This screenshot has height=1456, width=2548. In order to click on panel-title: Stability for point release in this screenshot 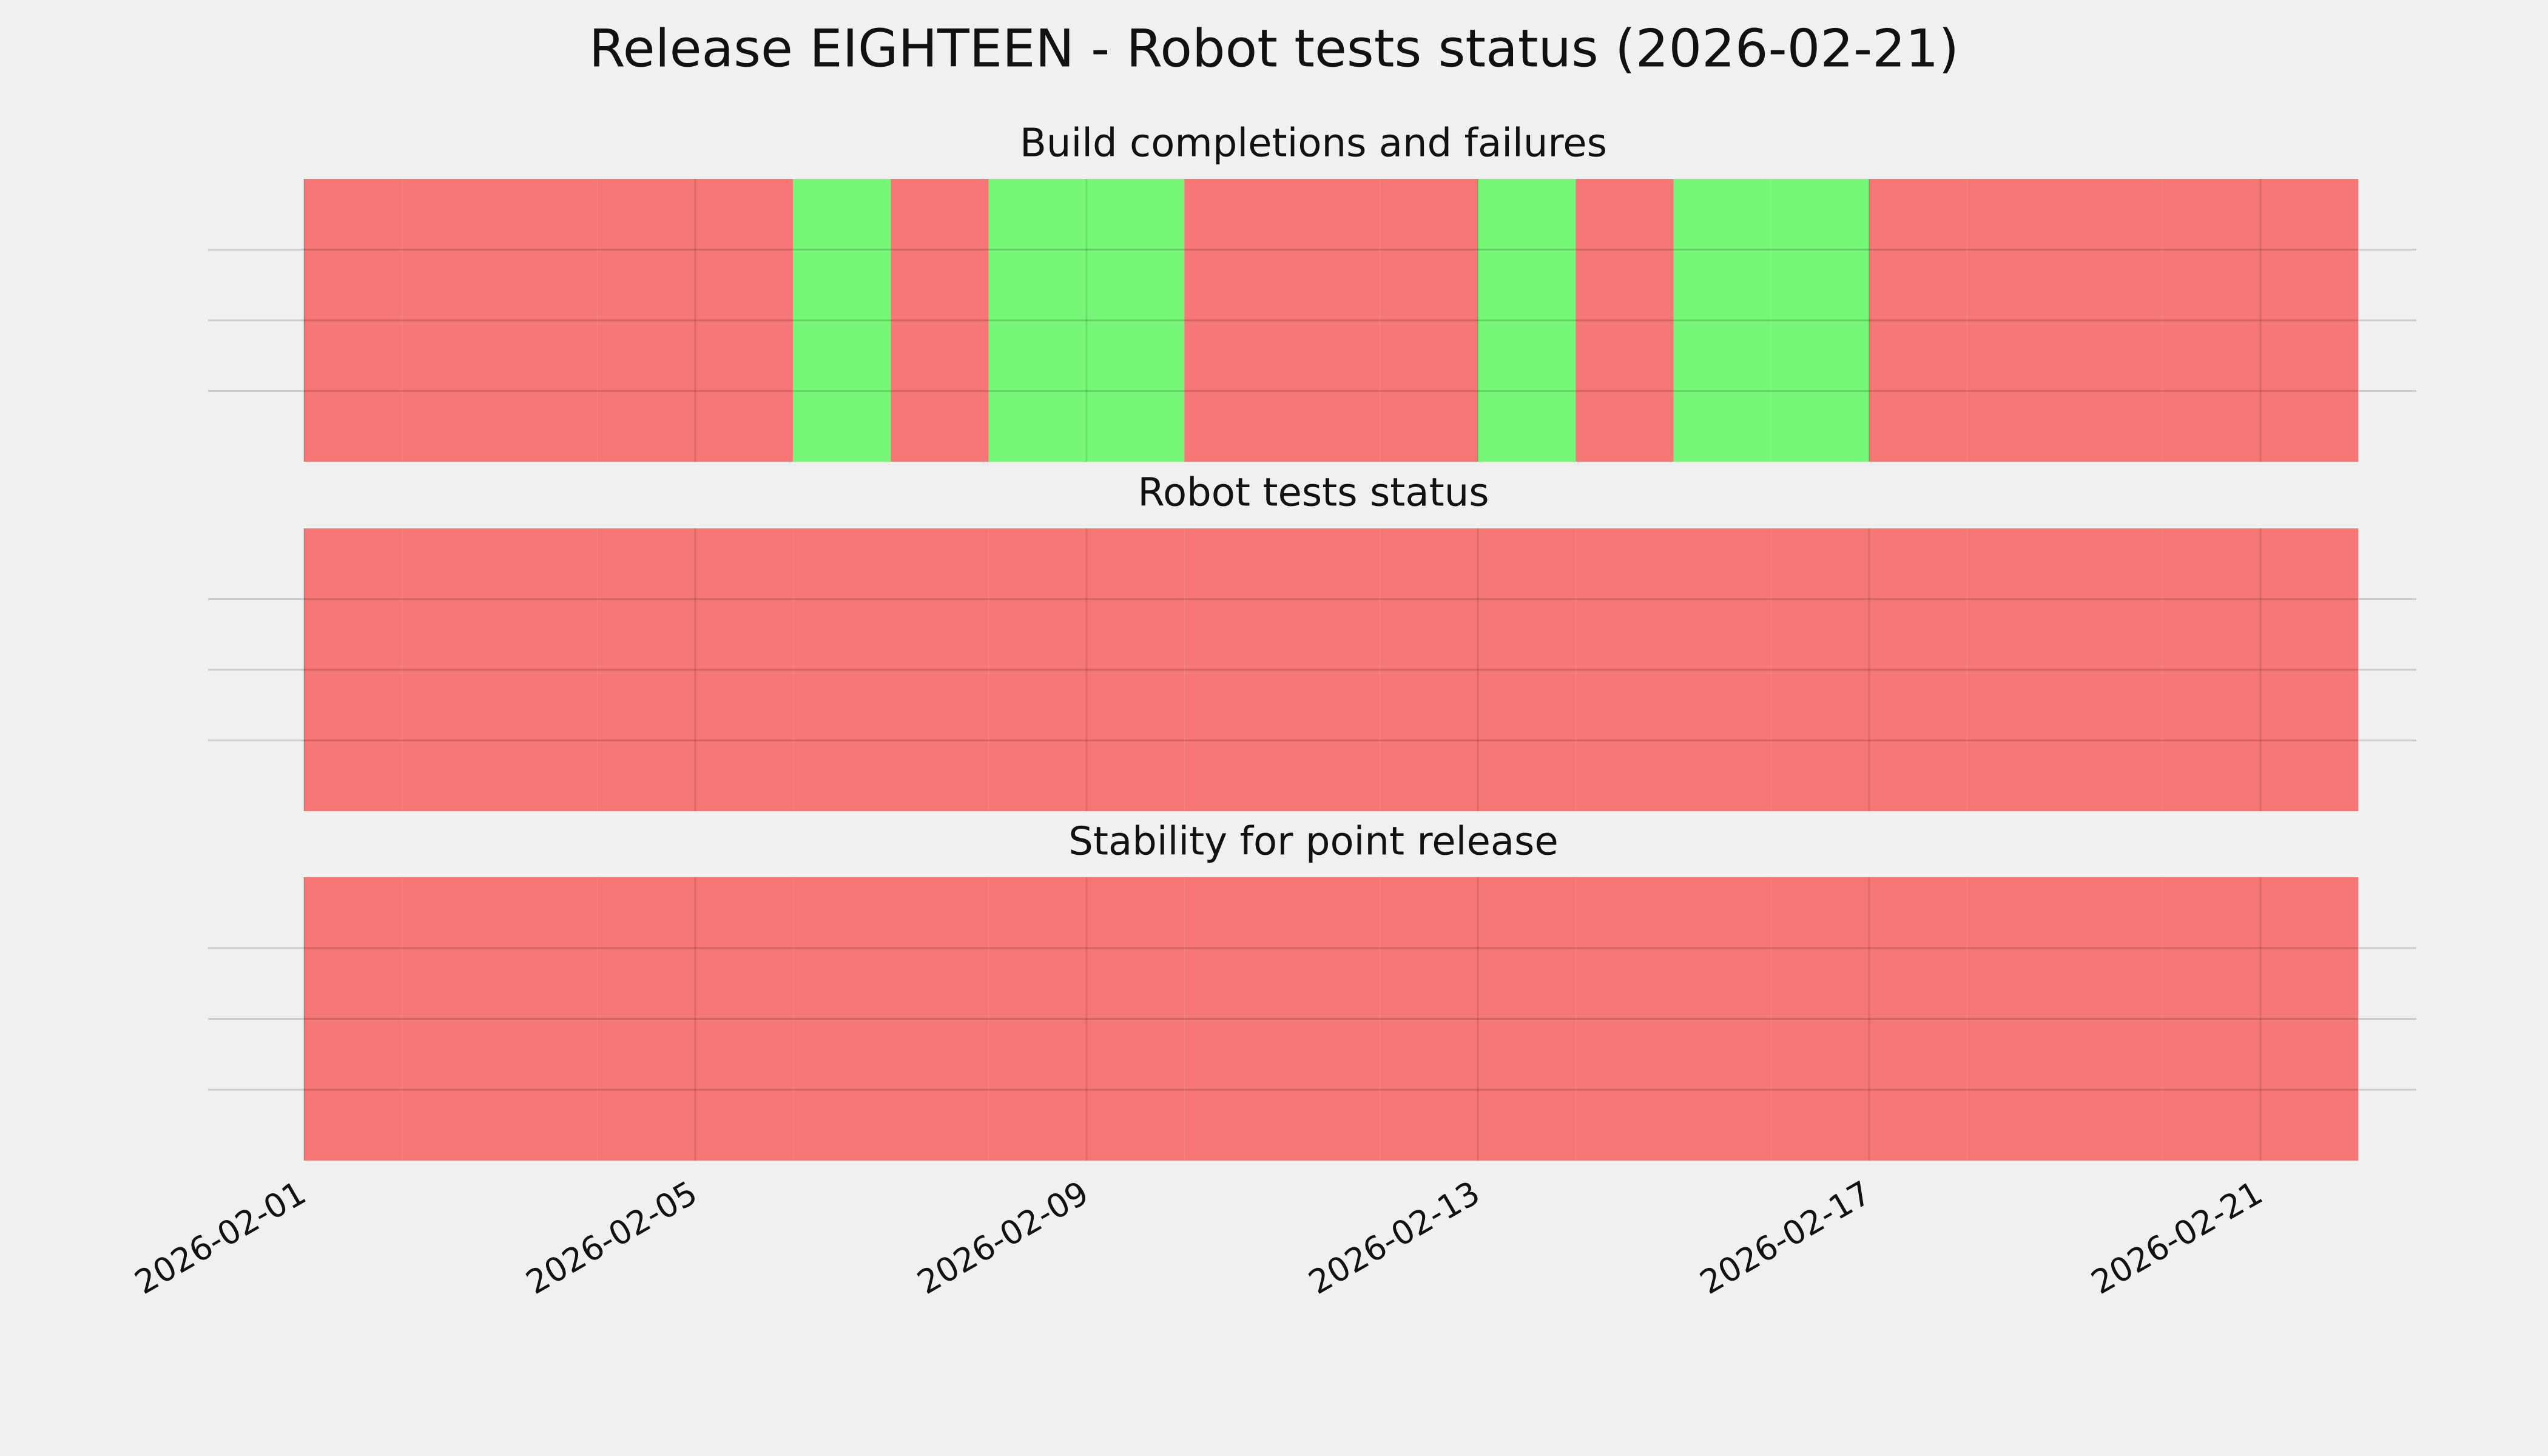, I will do `click(1313, 842)`.